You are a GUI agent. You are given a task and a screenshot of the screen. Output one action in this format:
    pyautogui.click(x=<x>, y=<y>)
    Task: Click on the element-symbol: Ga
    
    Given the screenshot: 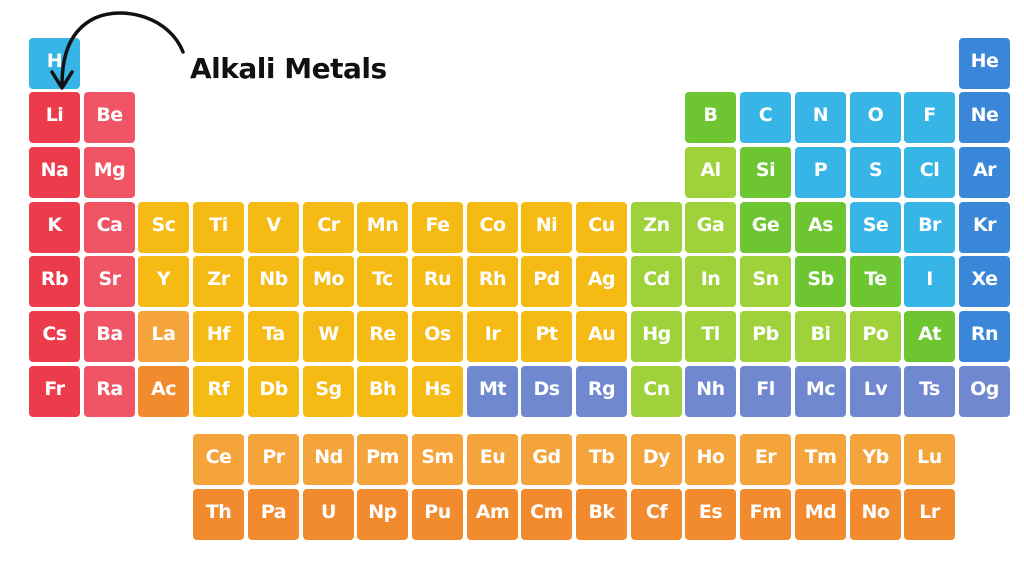 What is the action you would take?
    pyautogui.click(x=710, y=225)
    